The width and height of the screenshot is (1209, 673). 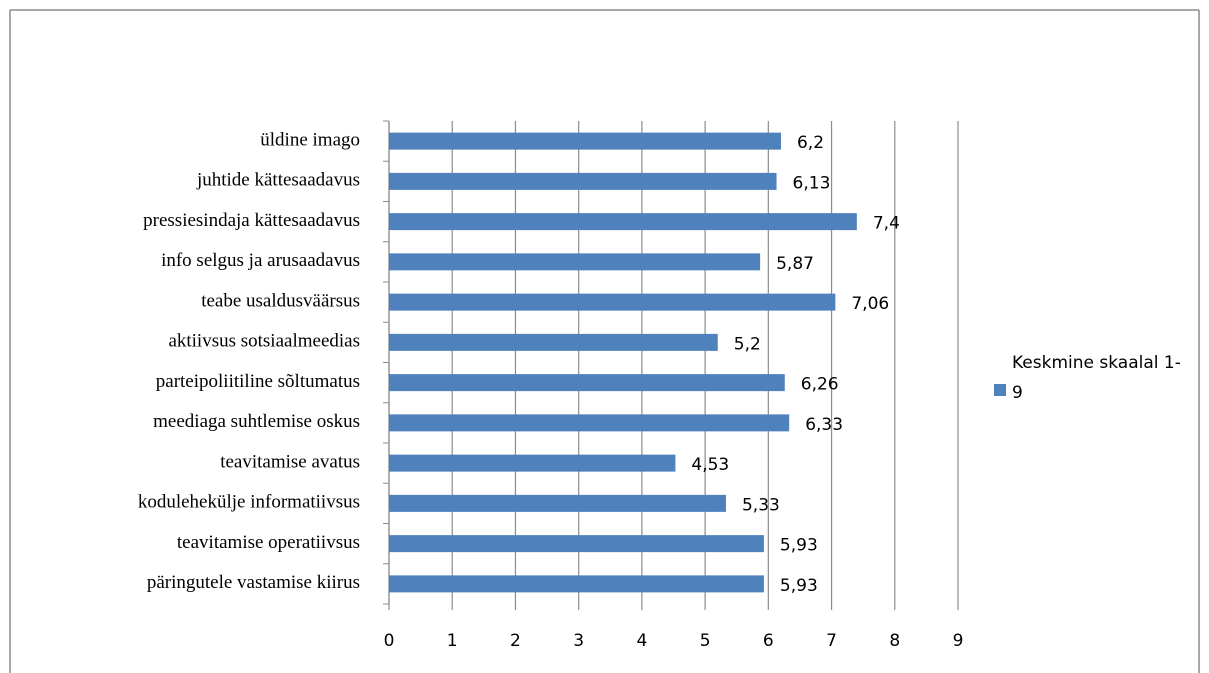 What do you see at coordinates (264, 341) in the screenshot?
I see `y-tick-label: aktiivsus sotsiaalmeedias` at bounding box center [264, 341].